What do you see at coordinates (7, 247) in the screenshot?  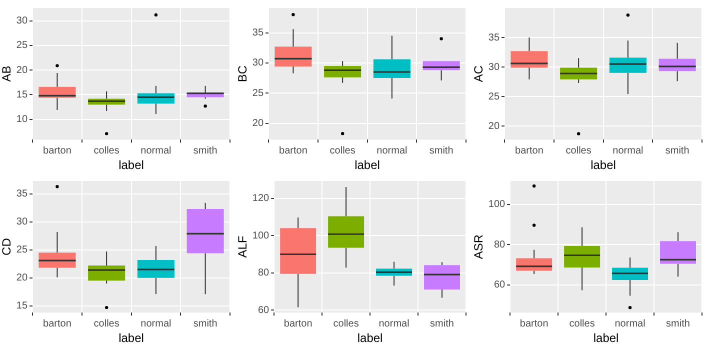 I see `y-axis-title: CD` at bounding box center [7, 247].